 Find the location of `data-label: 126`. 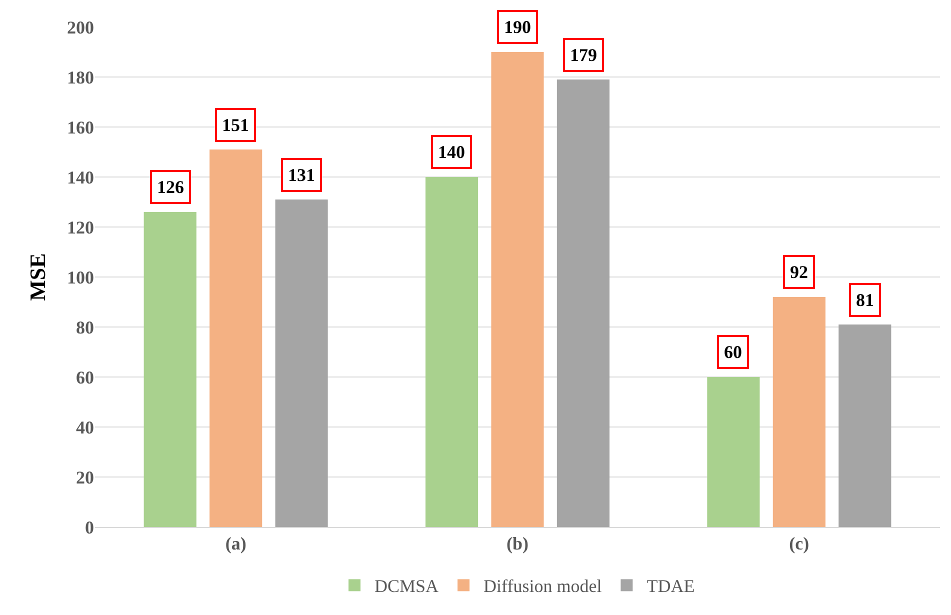

data-label: 126 is located at coordinates (170, 187).